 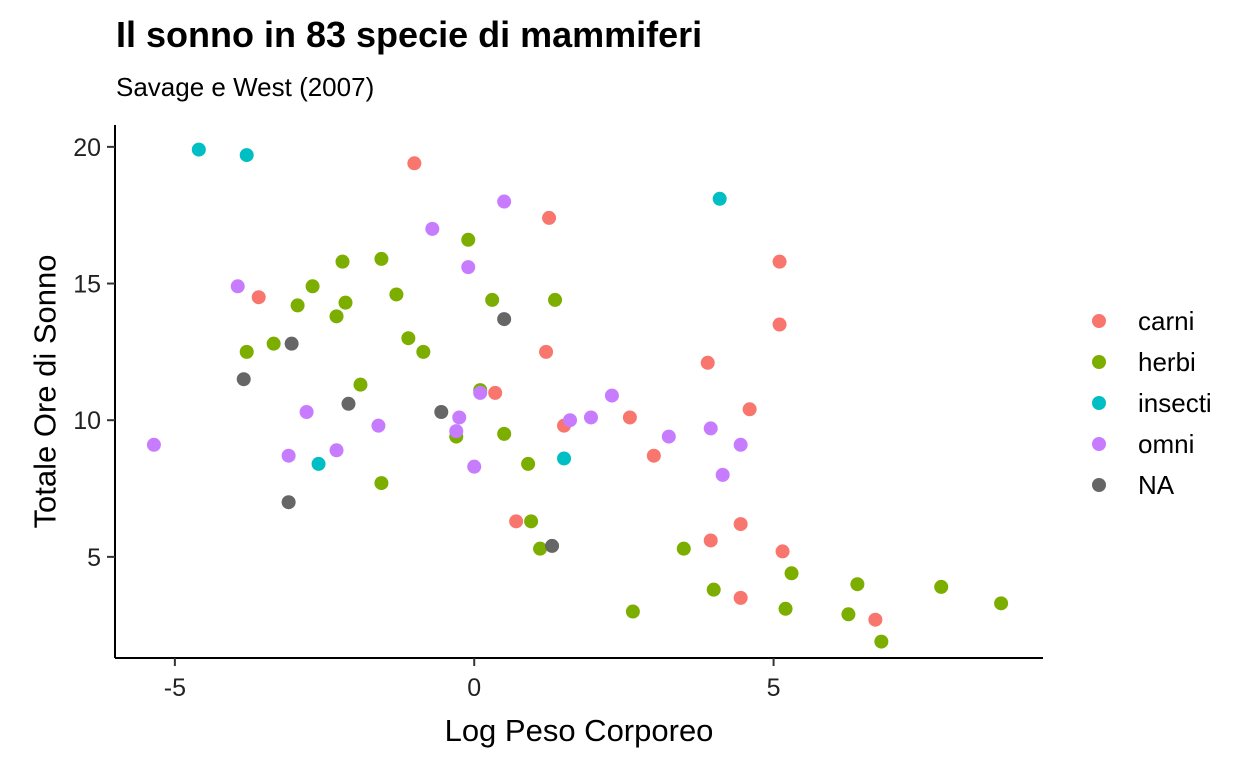 I want to click on legend-label-insecti: insecti, so click(x=1175, y=403).